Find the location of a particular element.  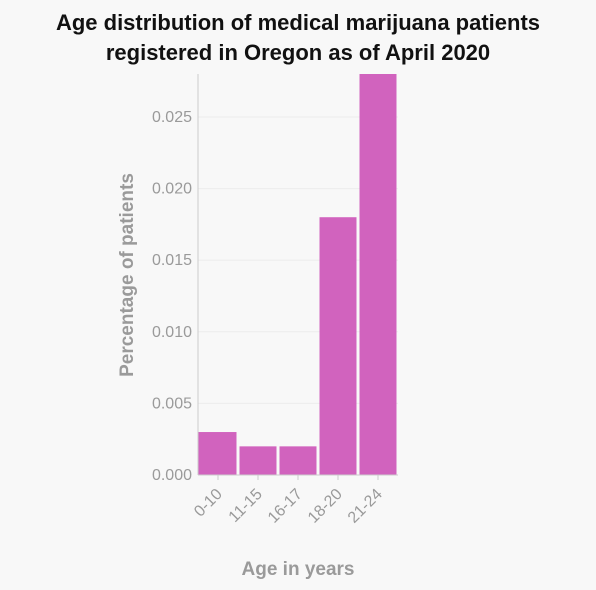

y-axis-label: Percentage of patients is located at coordinates (127, 275).